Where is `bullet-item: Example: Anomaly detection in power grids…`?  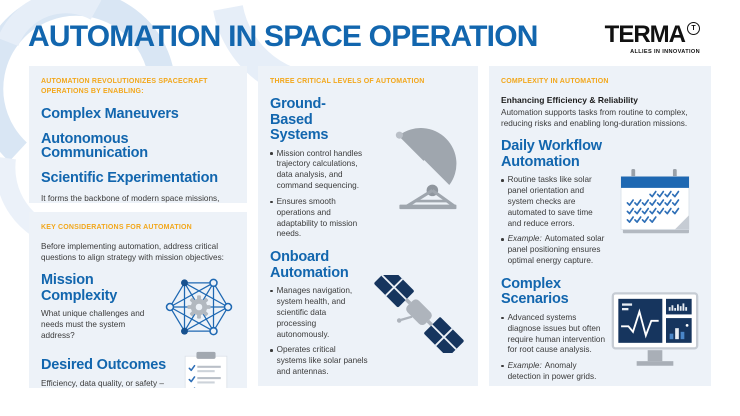
bullet-item: Example: Anomaly detection in power grids… is located at coordinates (554, 372).